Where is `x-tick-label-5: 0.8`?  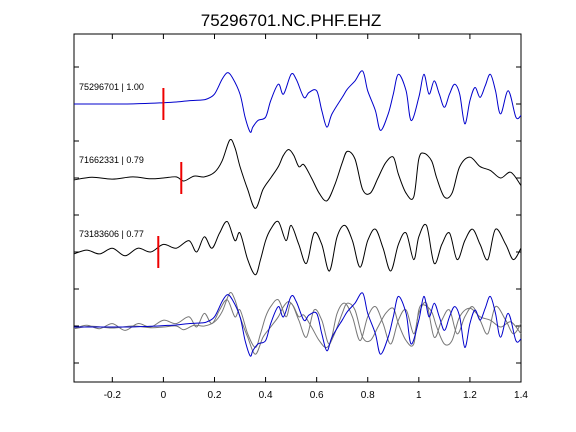
x-tick-label-5: 0.8 is located at coordinates (368, 395).